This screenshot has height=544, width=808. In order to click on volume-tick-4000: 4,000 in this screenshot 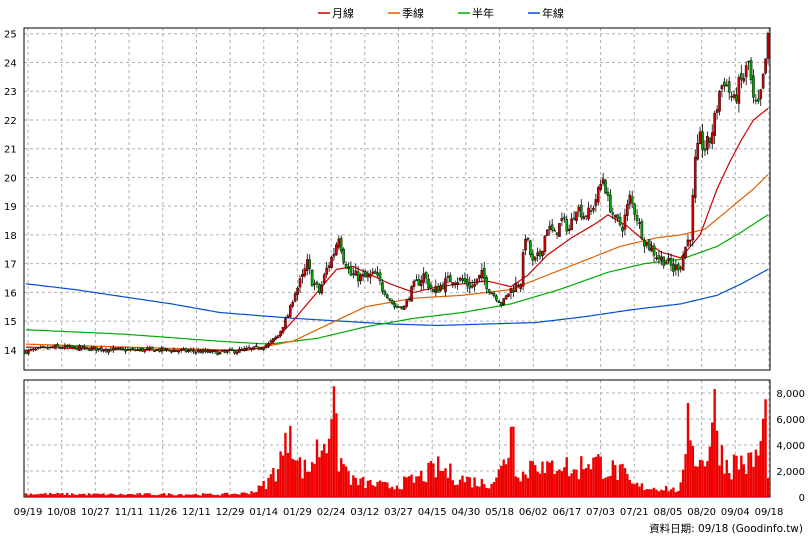, I will do `click(790, 446)`.